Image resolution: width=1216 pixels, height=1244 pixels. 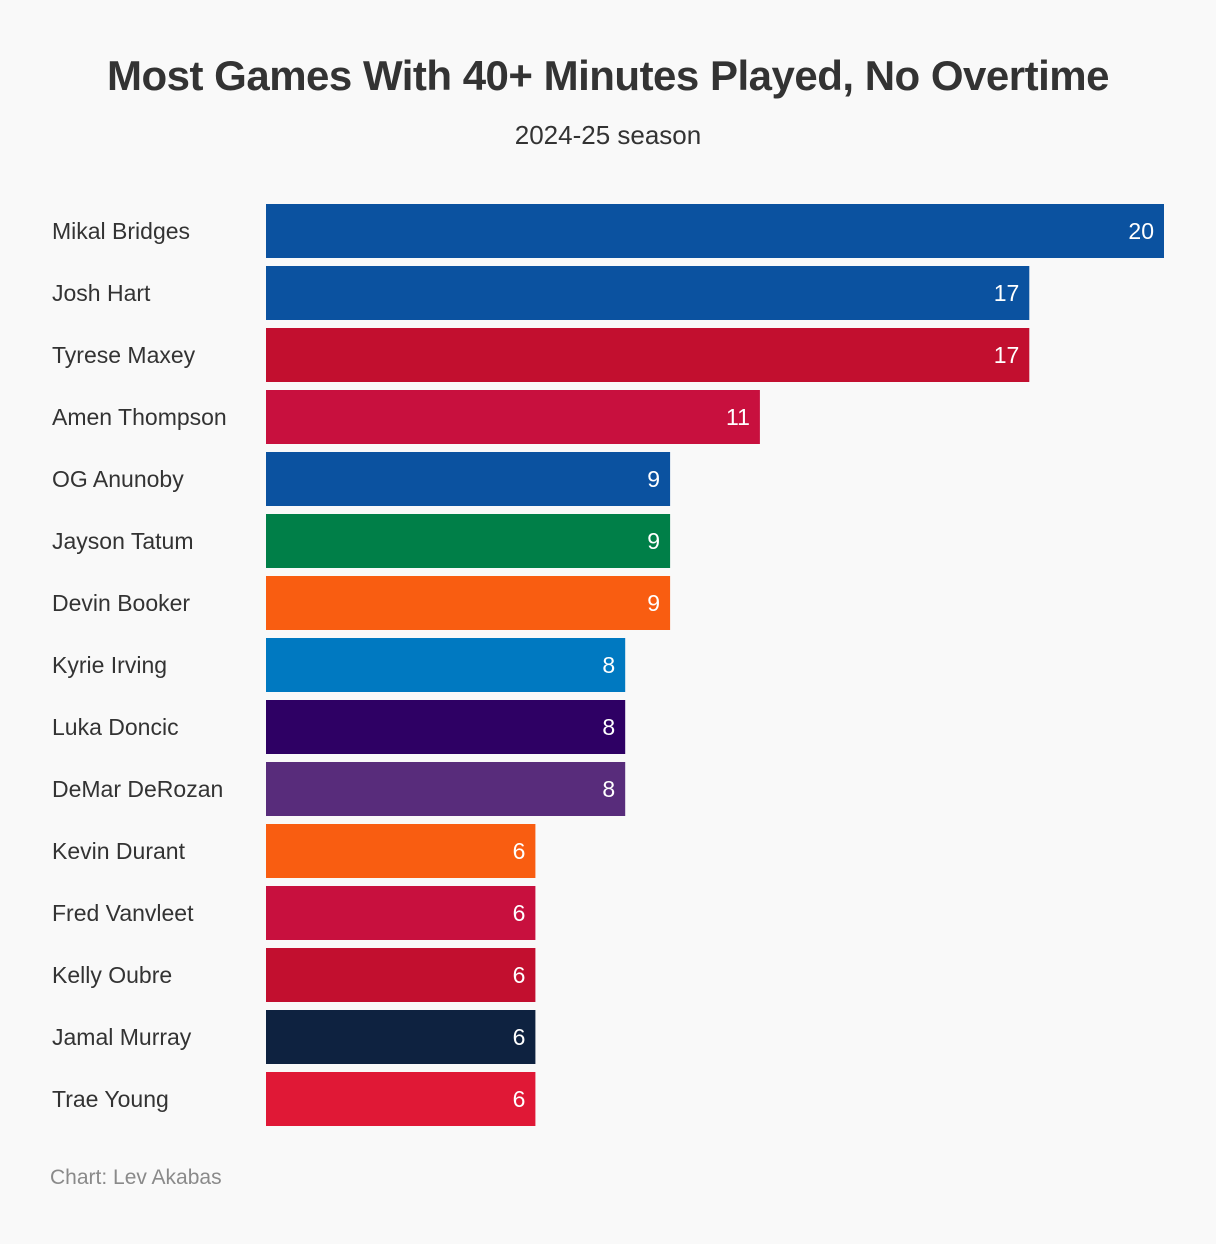 What do you see at coordinates (401, 1037) in the screenshot?
I see `bar-jamal-murray` at bounding box center [401, 1037].